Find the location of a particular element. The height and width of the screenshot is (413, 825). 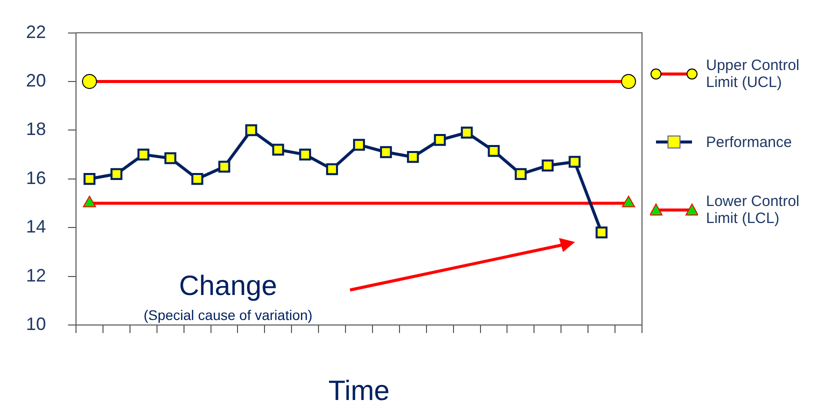

y-tick-label: 14 is located at coordinates (36, 226).